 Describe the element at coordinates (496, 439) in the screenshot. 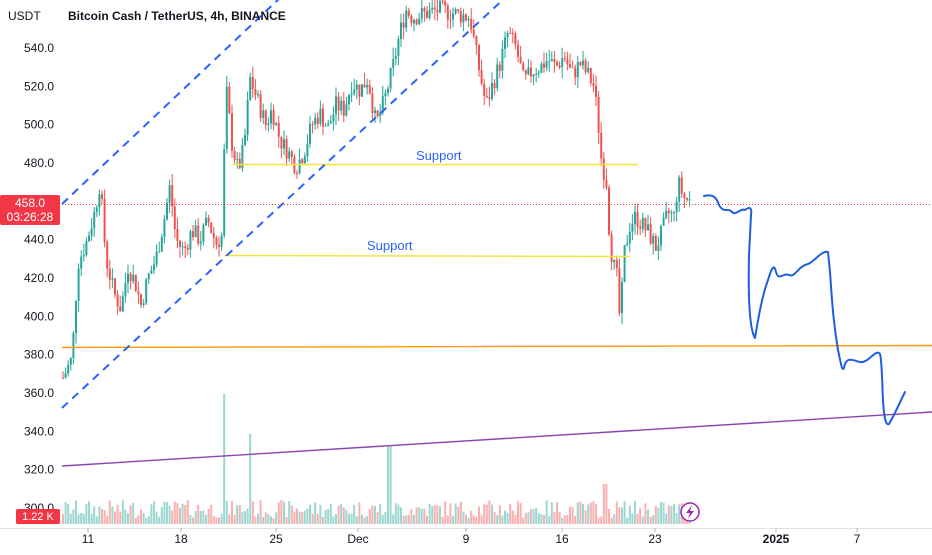

I see `purple-trend-line` at that location.